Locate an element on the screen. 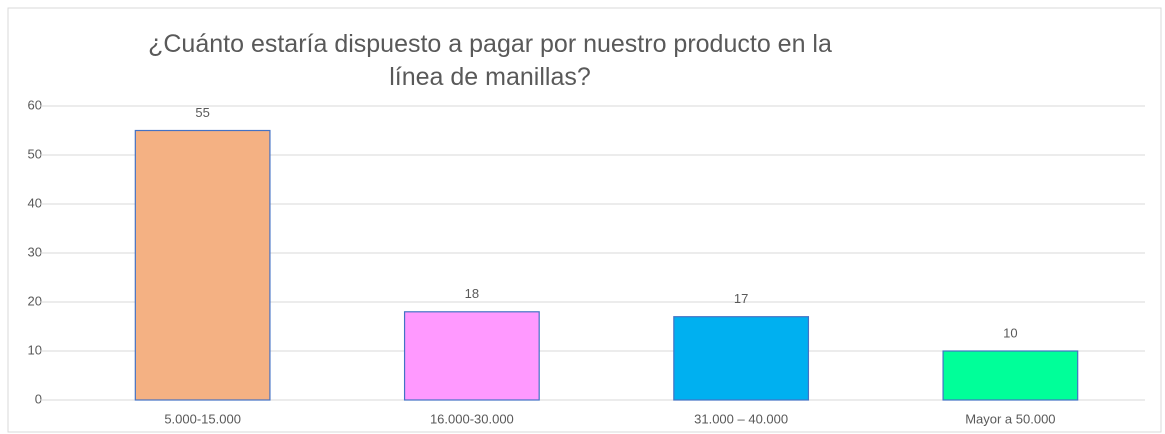  x-tick-label: 16.000-30.000 is located at coordinates (472, 418).